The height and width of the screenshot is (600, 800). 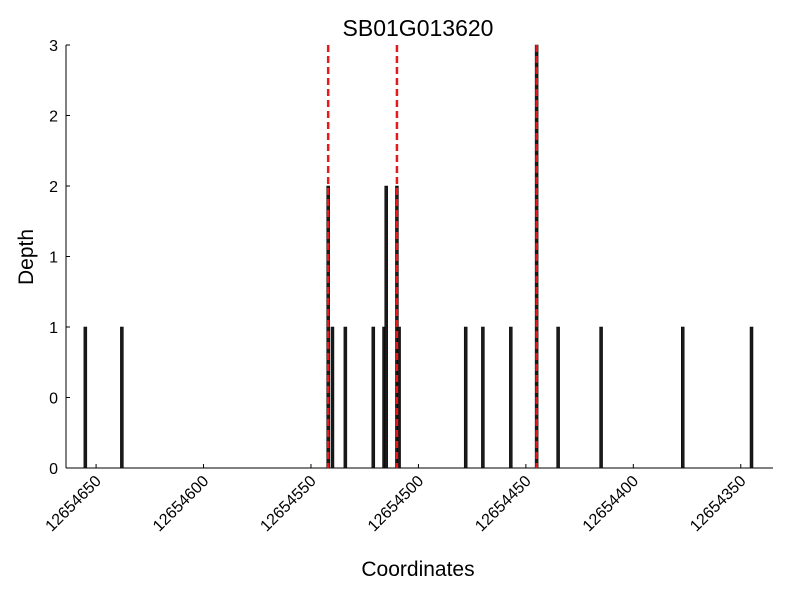 What do you see at coordinates (611, 504) in the screenshot?
I see `x-tick-label: 12654400` at bounding box center [611, 504].